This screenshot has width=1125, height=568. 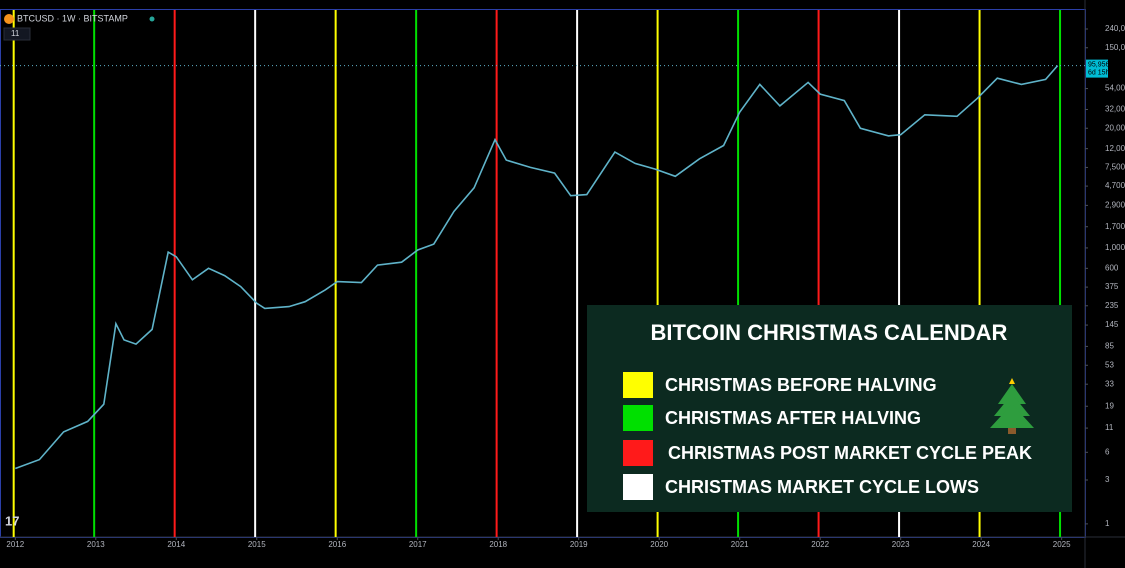 I want to click on last-price-box, so click(x=1097, y=68).